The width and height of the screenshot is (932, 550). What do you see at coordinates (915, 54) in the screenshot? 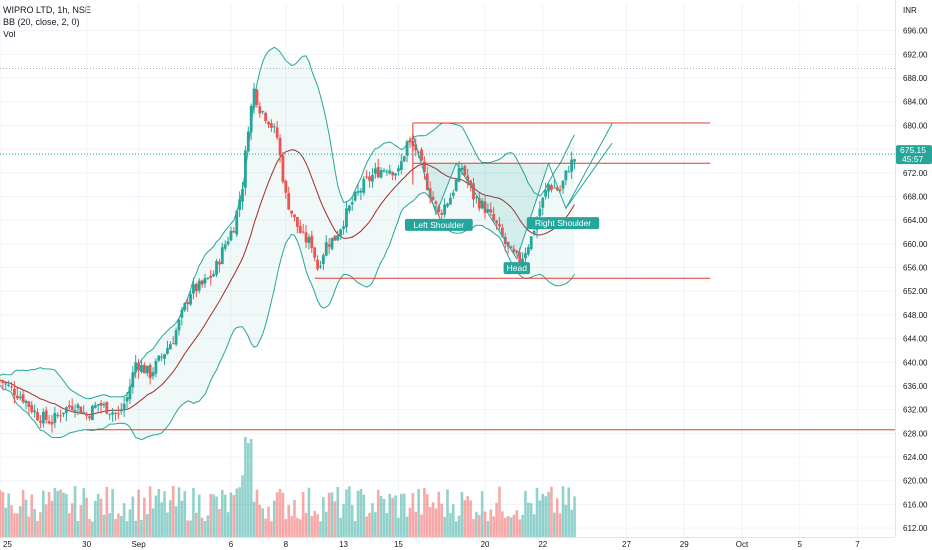
I see `y-tick-label: 692.00` at bounding box center [915, 54].